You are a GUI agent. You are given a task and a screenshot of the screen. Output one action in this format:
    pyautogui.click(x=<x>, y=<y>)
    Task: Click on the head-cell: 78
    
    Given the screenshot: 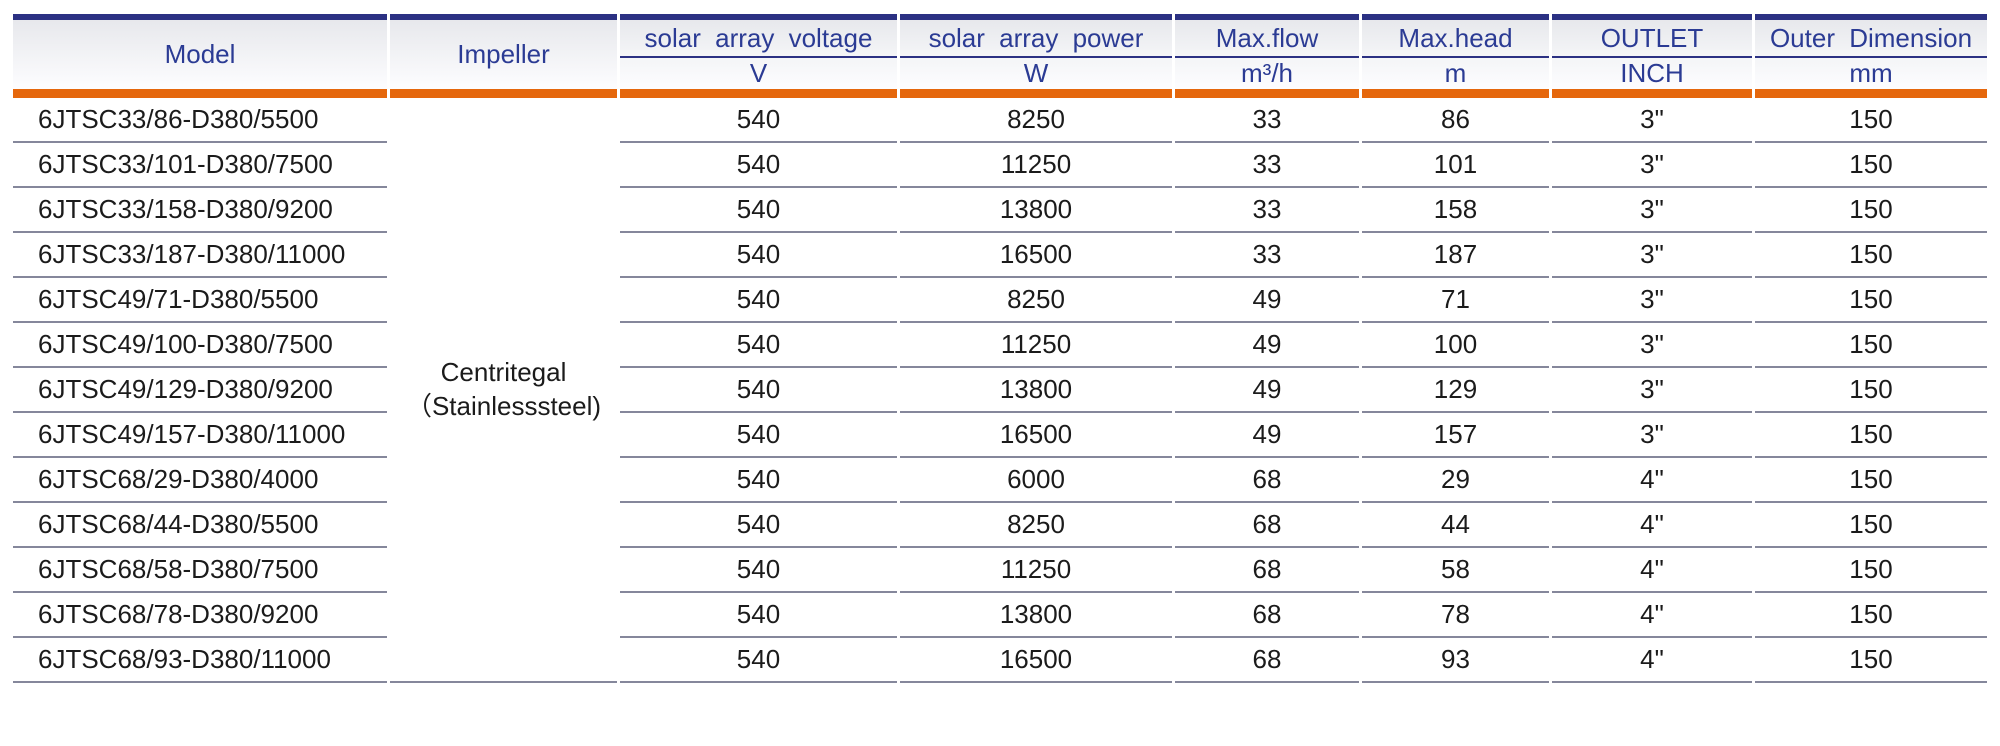 What is the action you would take?
    pyautogui.click(x=1455, y=615)
    